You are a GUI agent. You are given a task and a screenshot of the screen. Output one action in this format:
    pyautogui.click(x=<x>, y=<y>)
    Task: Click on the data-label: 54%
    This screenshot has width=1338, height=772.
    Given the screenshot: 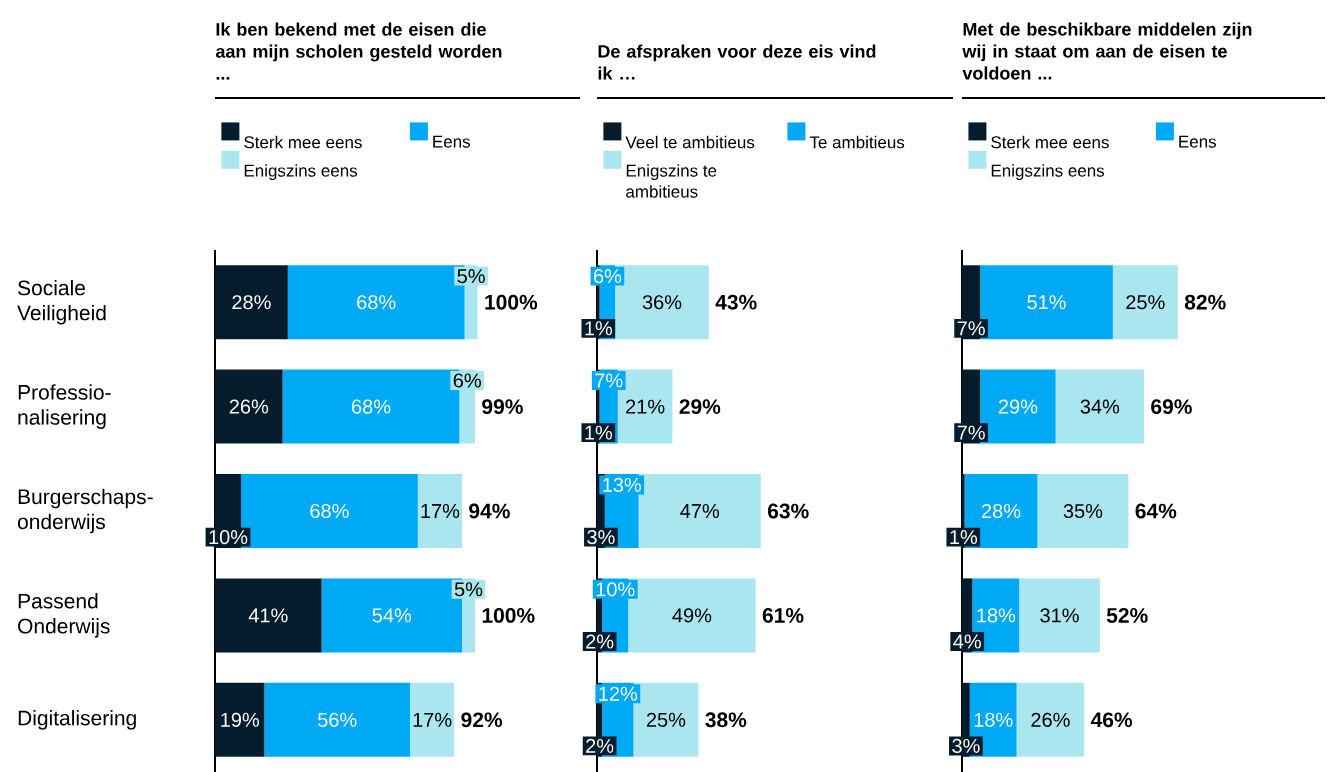 What is the action you would take?
    pyautogui.click(x=392, y=615)
    